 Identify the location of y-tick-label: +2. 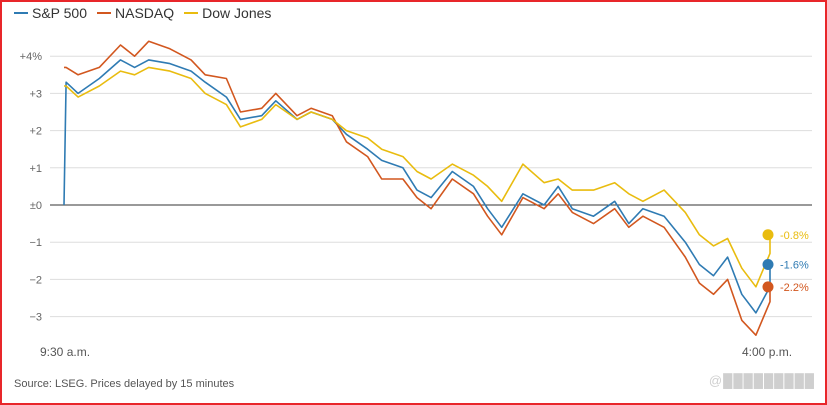
(35, 132).